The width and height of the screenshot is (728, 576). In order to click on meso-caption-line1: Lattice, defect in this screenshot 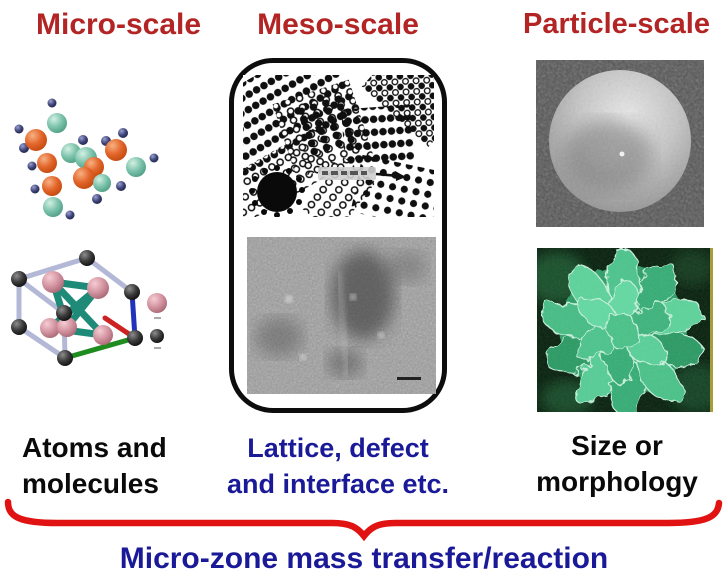, I will do `click(338, 448)`.